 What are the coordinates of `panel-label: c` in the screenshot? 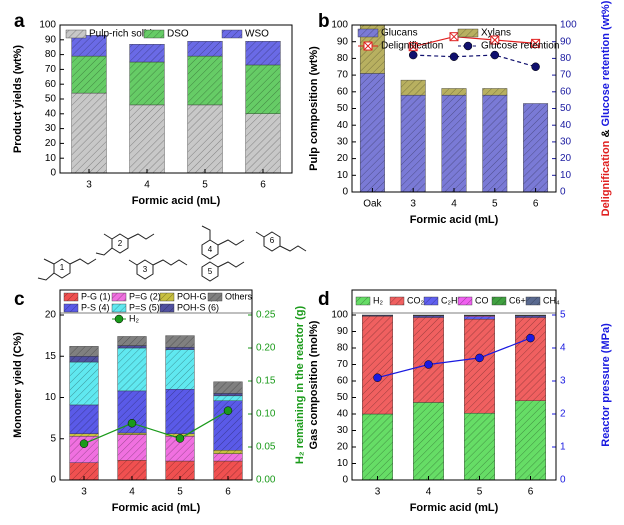 It's located at (19, 299).